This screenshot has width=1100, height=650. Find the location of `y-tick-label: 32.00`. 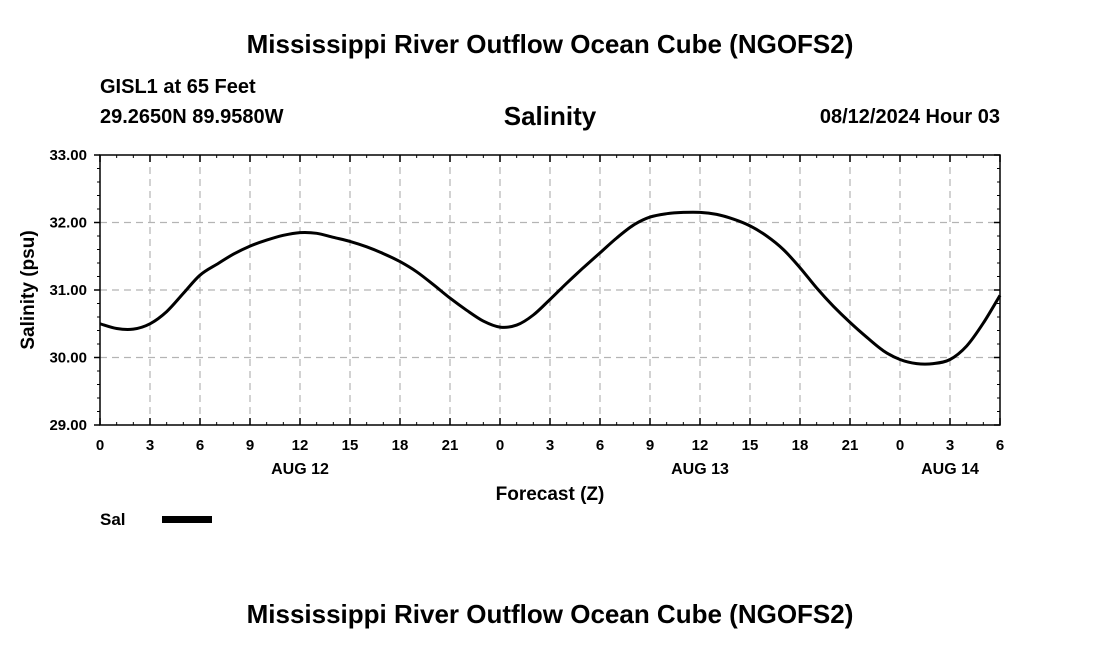

y-tick-label: 32.00 is located at coordinates (68, 223).